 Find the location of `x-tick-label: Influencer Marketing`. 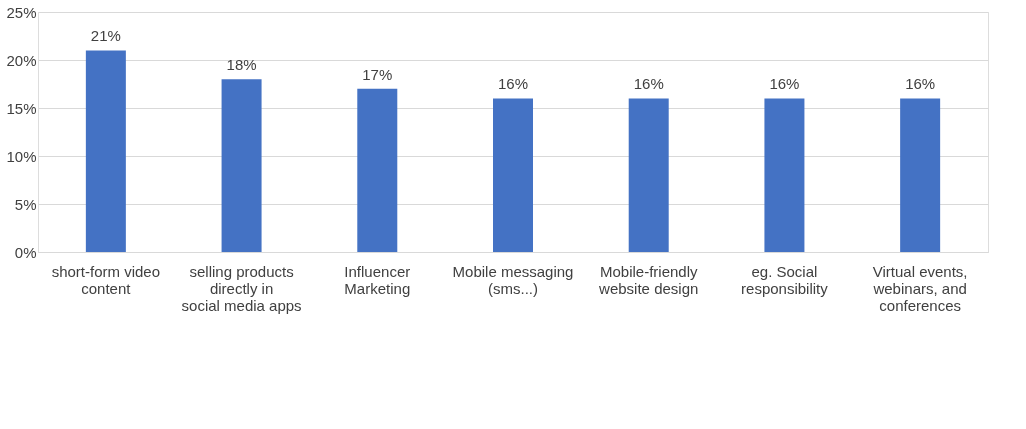

x-tick-label: Influencer Marketing is located at coordinates (377, 279).